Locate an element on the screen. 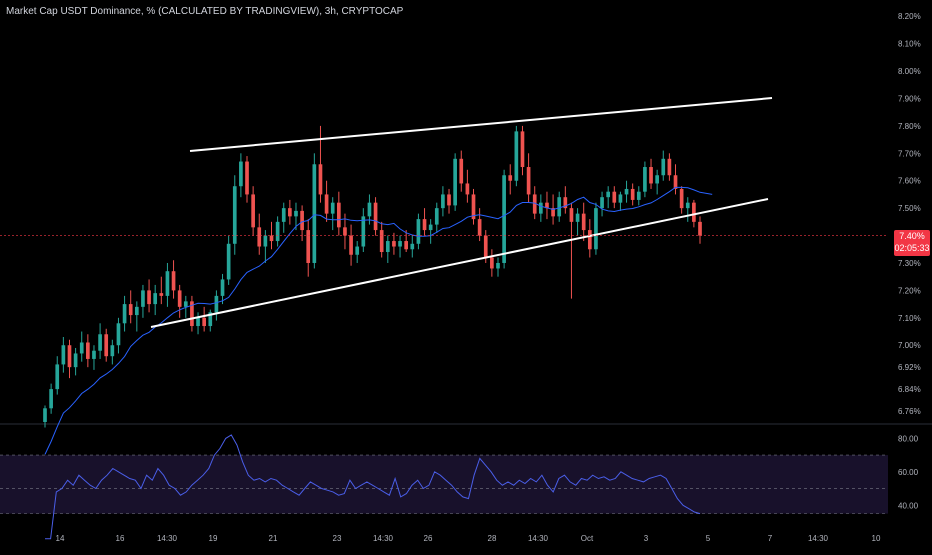  price-axis-tick-label: 6.84% is located at coordinates (909, 389).